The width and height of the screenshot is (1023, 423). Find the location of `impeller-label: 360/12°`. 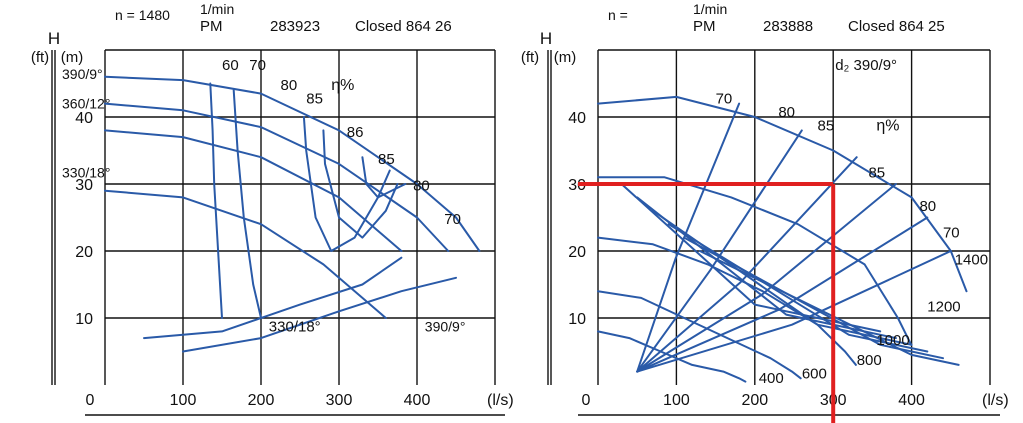

impeller-label: 360/12° is located at coordinates (86, 103).